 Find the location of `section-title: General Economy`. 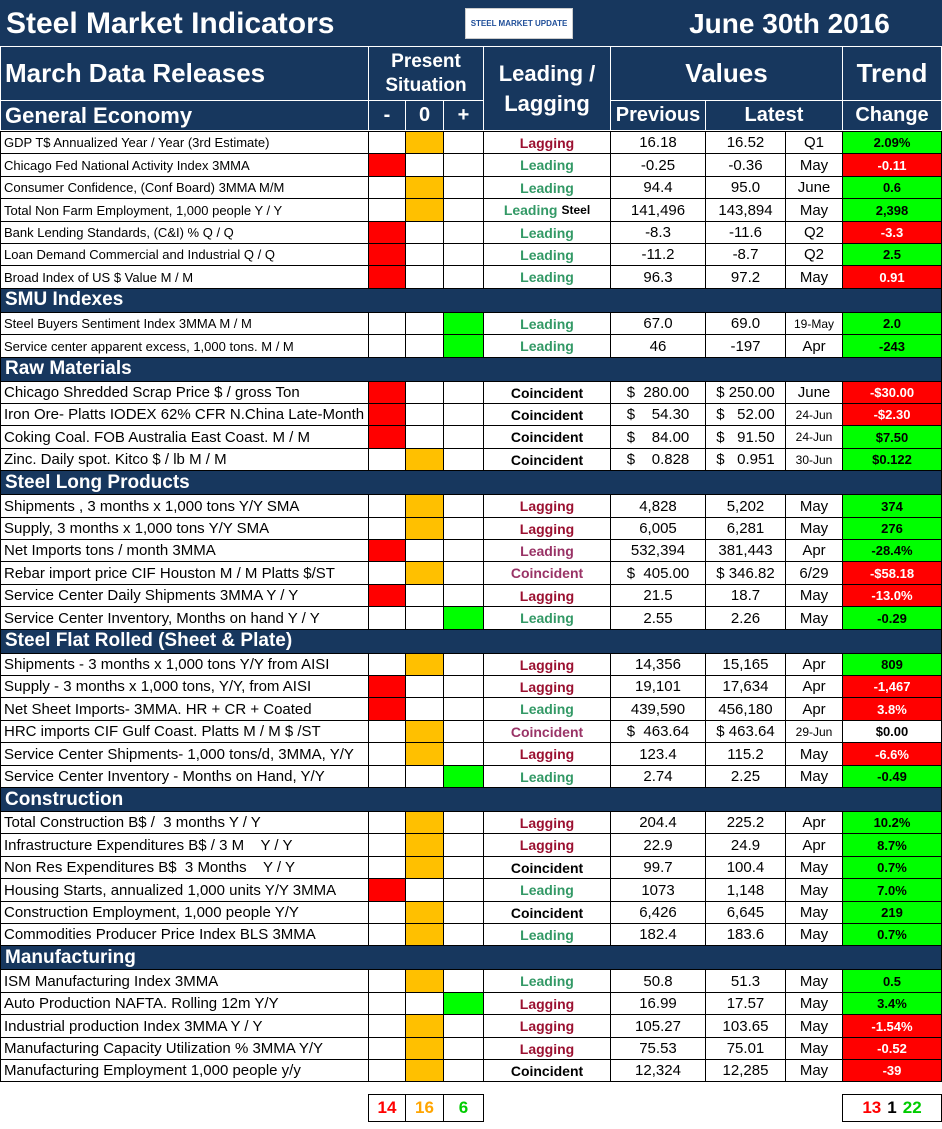

section-title: General Economy is located at coordinates (184, 115).